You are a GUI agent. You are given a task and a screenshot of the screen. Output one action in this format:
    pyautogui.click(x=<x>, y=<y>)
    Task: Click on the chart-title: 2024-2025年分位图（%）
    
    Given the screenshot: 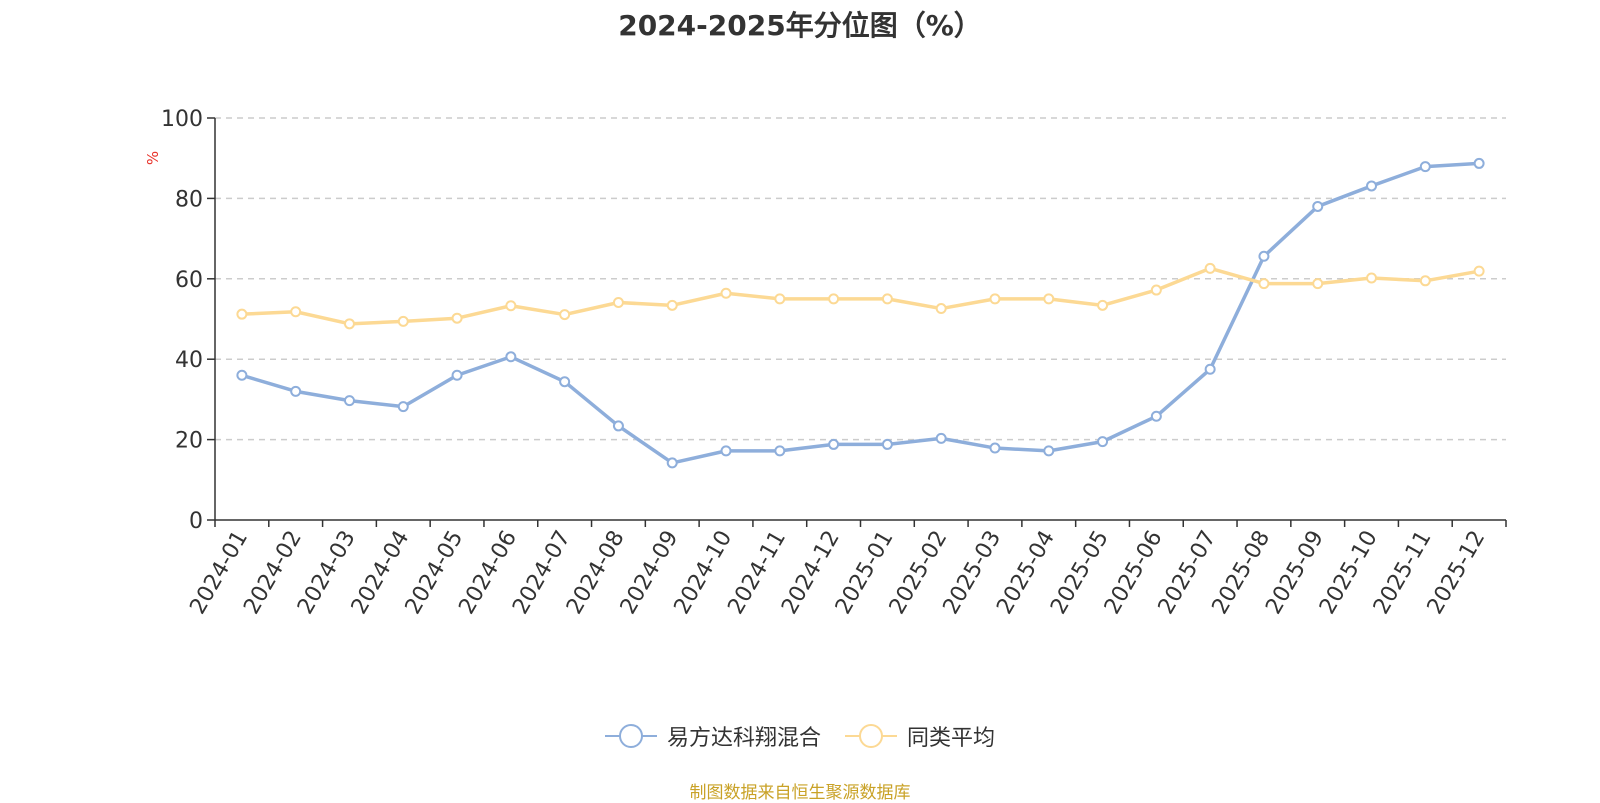 What is the action you would take?
    pyautogui.click(x=800, y=25)
    